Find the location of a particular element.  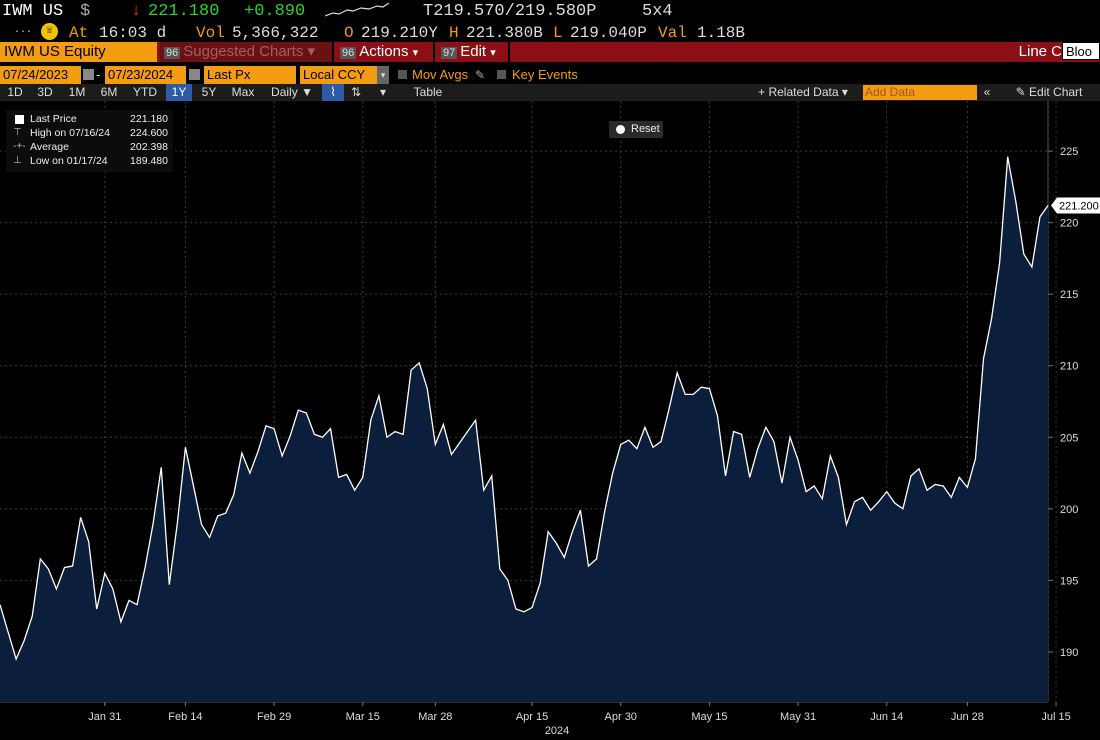

chart-type-label: Line C is located at coordinates (1040, 51).